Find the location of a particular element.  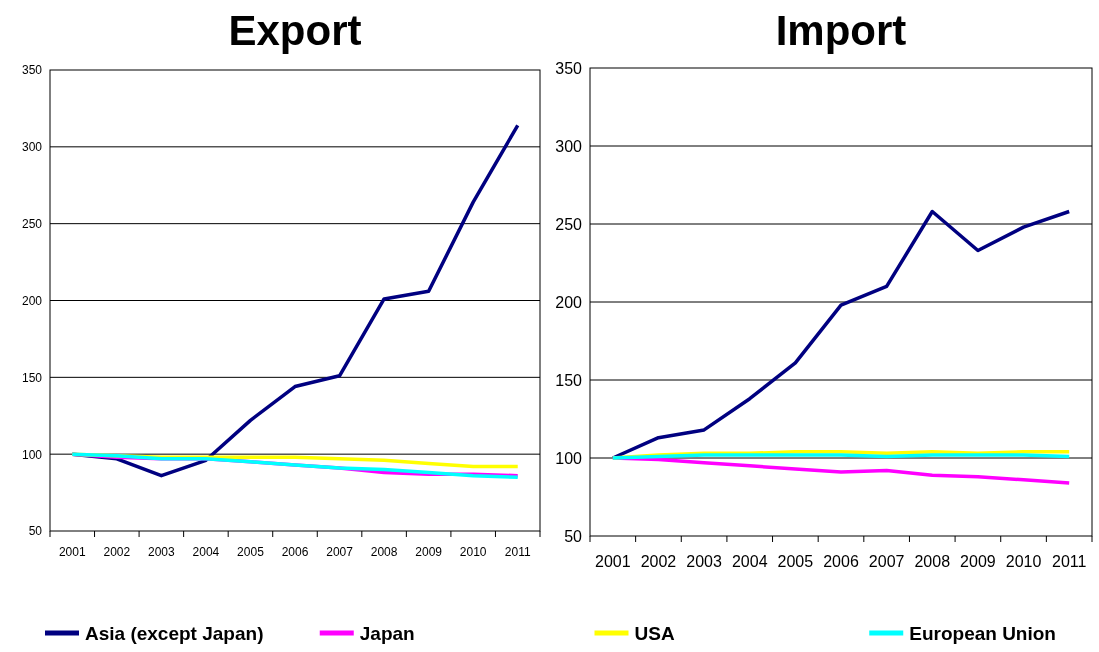

chart-title: Export is located at coordinates (295, 30).